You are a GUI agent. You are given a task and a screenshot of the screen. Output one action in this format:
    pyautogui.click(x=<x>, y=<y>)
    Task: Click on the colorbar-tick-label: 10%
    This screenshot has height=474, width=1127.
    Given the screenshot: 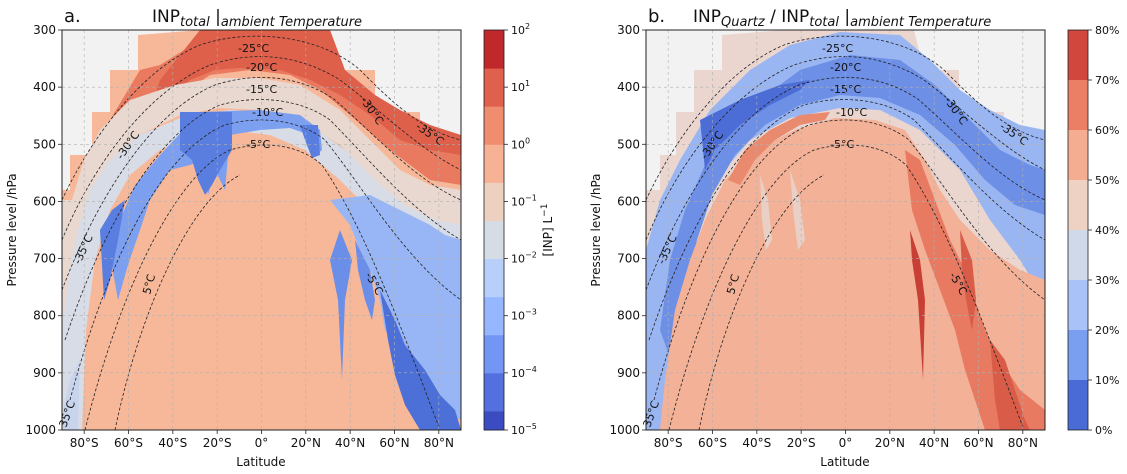 What is the action you would take?
    pyautogui.click(x=1107, y=380)
    